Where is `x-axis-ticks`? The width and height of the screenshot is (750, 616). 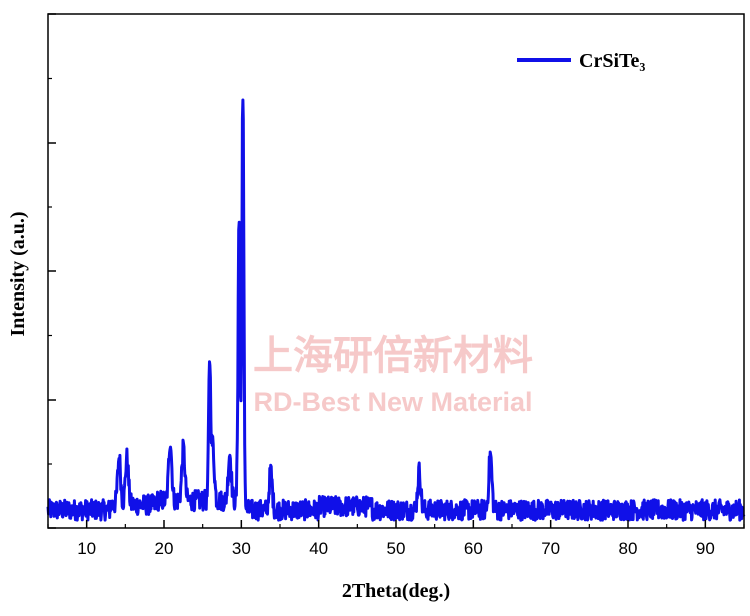
x-axis-ticks is located at coordinates (396, 524).